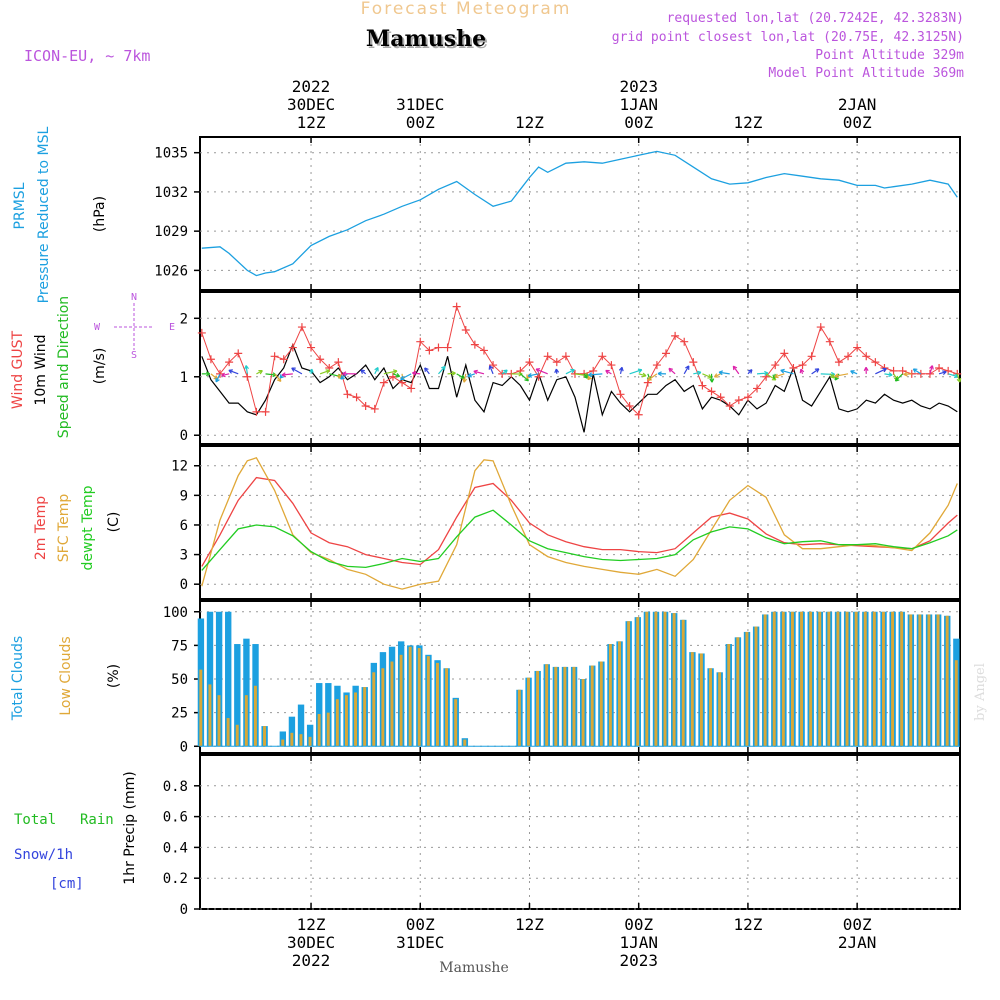  What do you see at coordinates (175, 879) in the screenshot?
I see `y-tick-label: 0.2` at bounding box center [175, 879].